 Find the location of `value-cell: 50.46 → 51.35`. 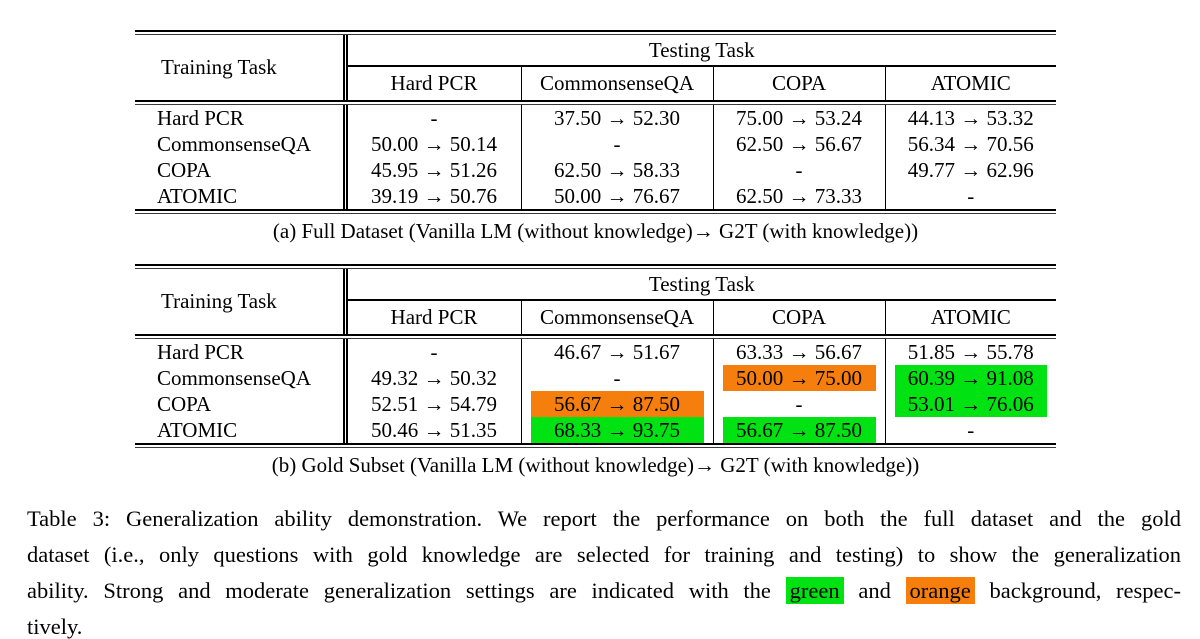

value-cell: 50.46 → 51.35 is located at coordinates (433, 430).